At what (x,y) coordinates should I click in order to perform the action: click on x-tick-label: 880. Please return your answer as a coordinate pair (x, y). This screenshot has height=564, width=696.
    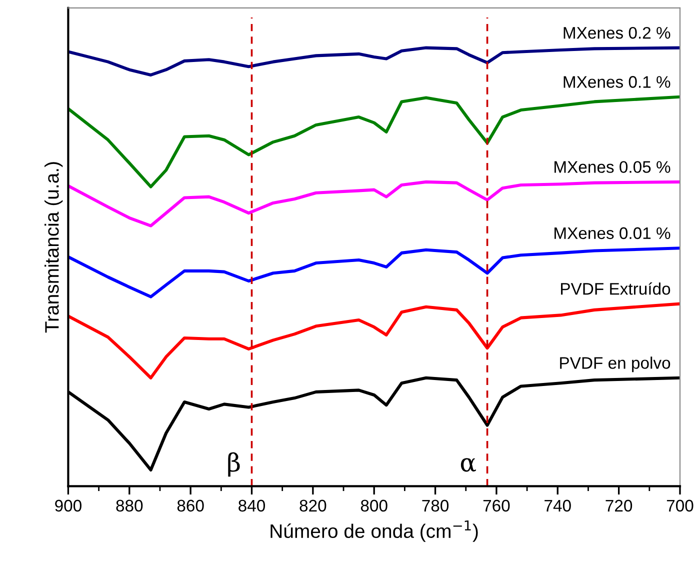
    Looking at the image, I should click on (129, 506).